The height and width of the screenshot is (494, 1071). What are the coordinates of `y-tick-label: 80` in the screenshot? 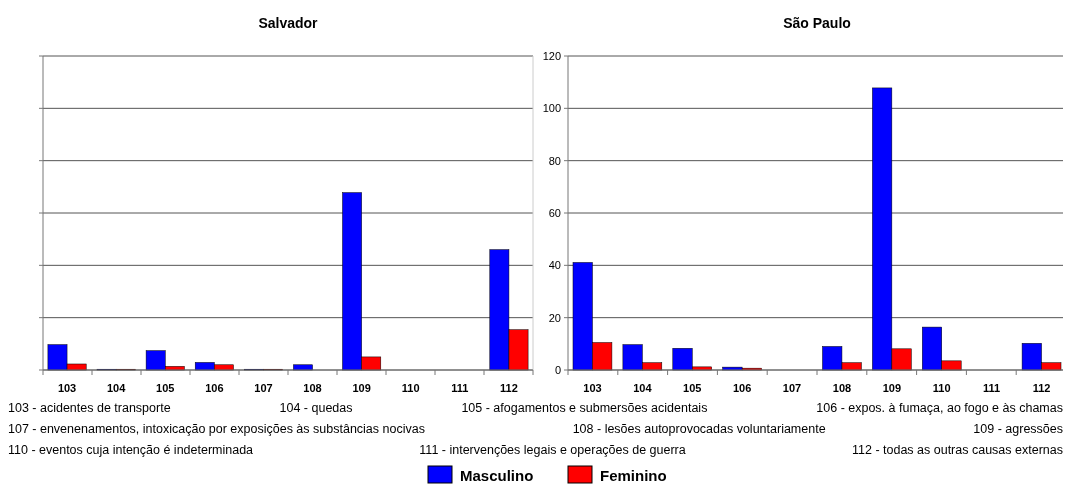 It's located at (554, 160).